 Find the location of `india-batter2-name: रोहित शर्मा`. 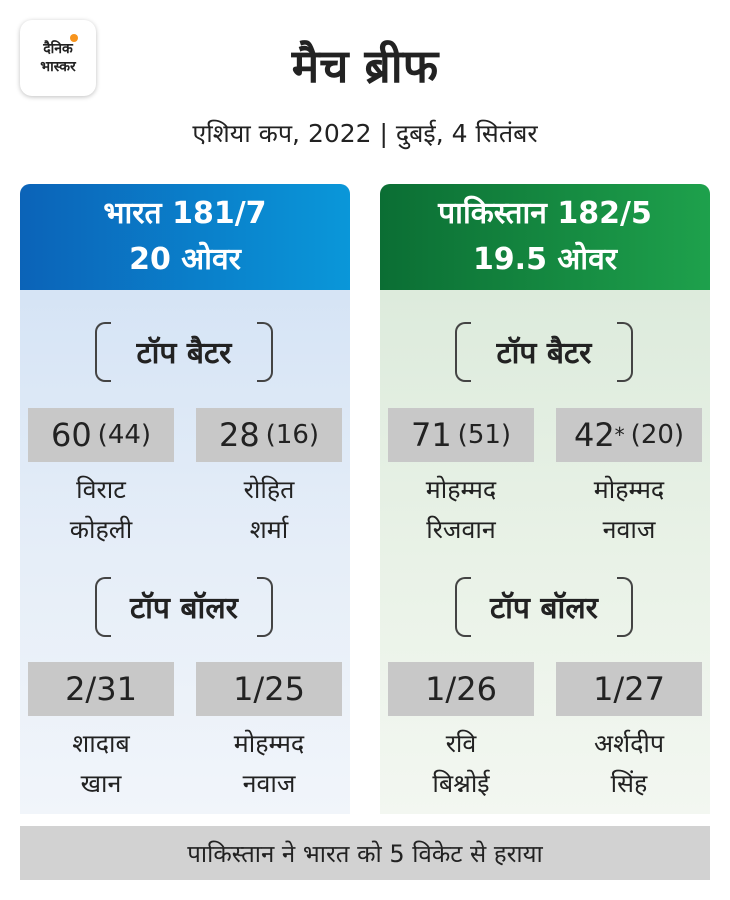

india-batter2-name: रोहित शर्मा is located at coordinates (269, 510).